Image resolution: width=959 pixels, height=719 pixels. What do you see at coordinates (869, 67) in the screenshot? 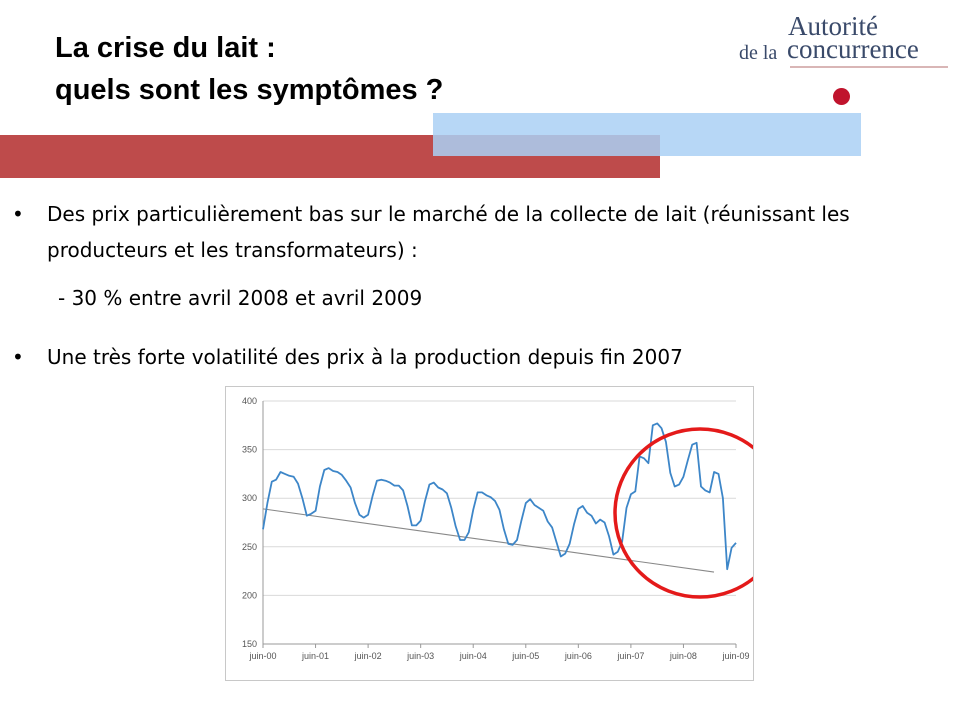
I see `logo-underline` at bounding box center [869, 67].